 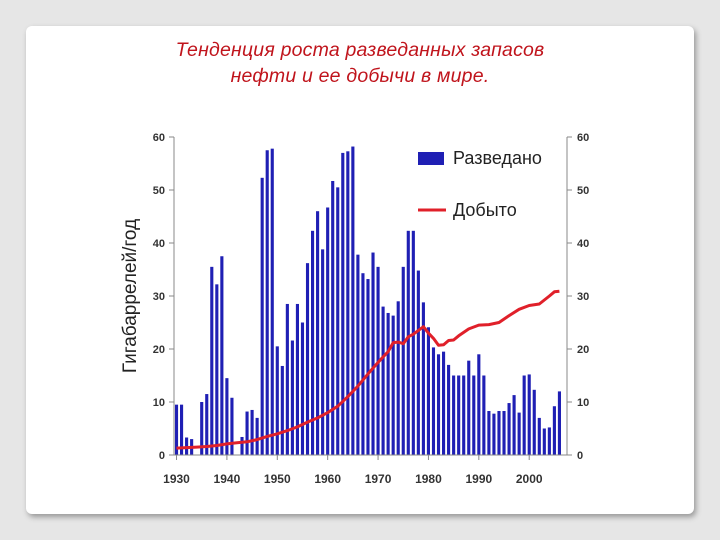 I want to click on y-tick-label-right-10: 10, so click(x=583, y=403).